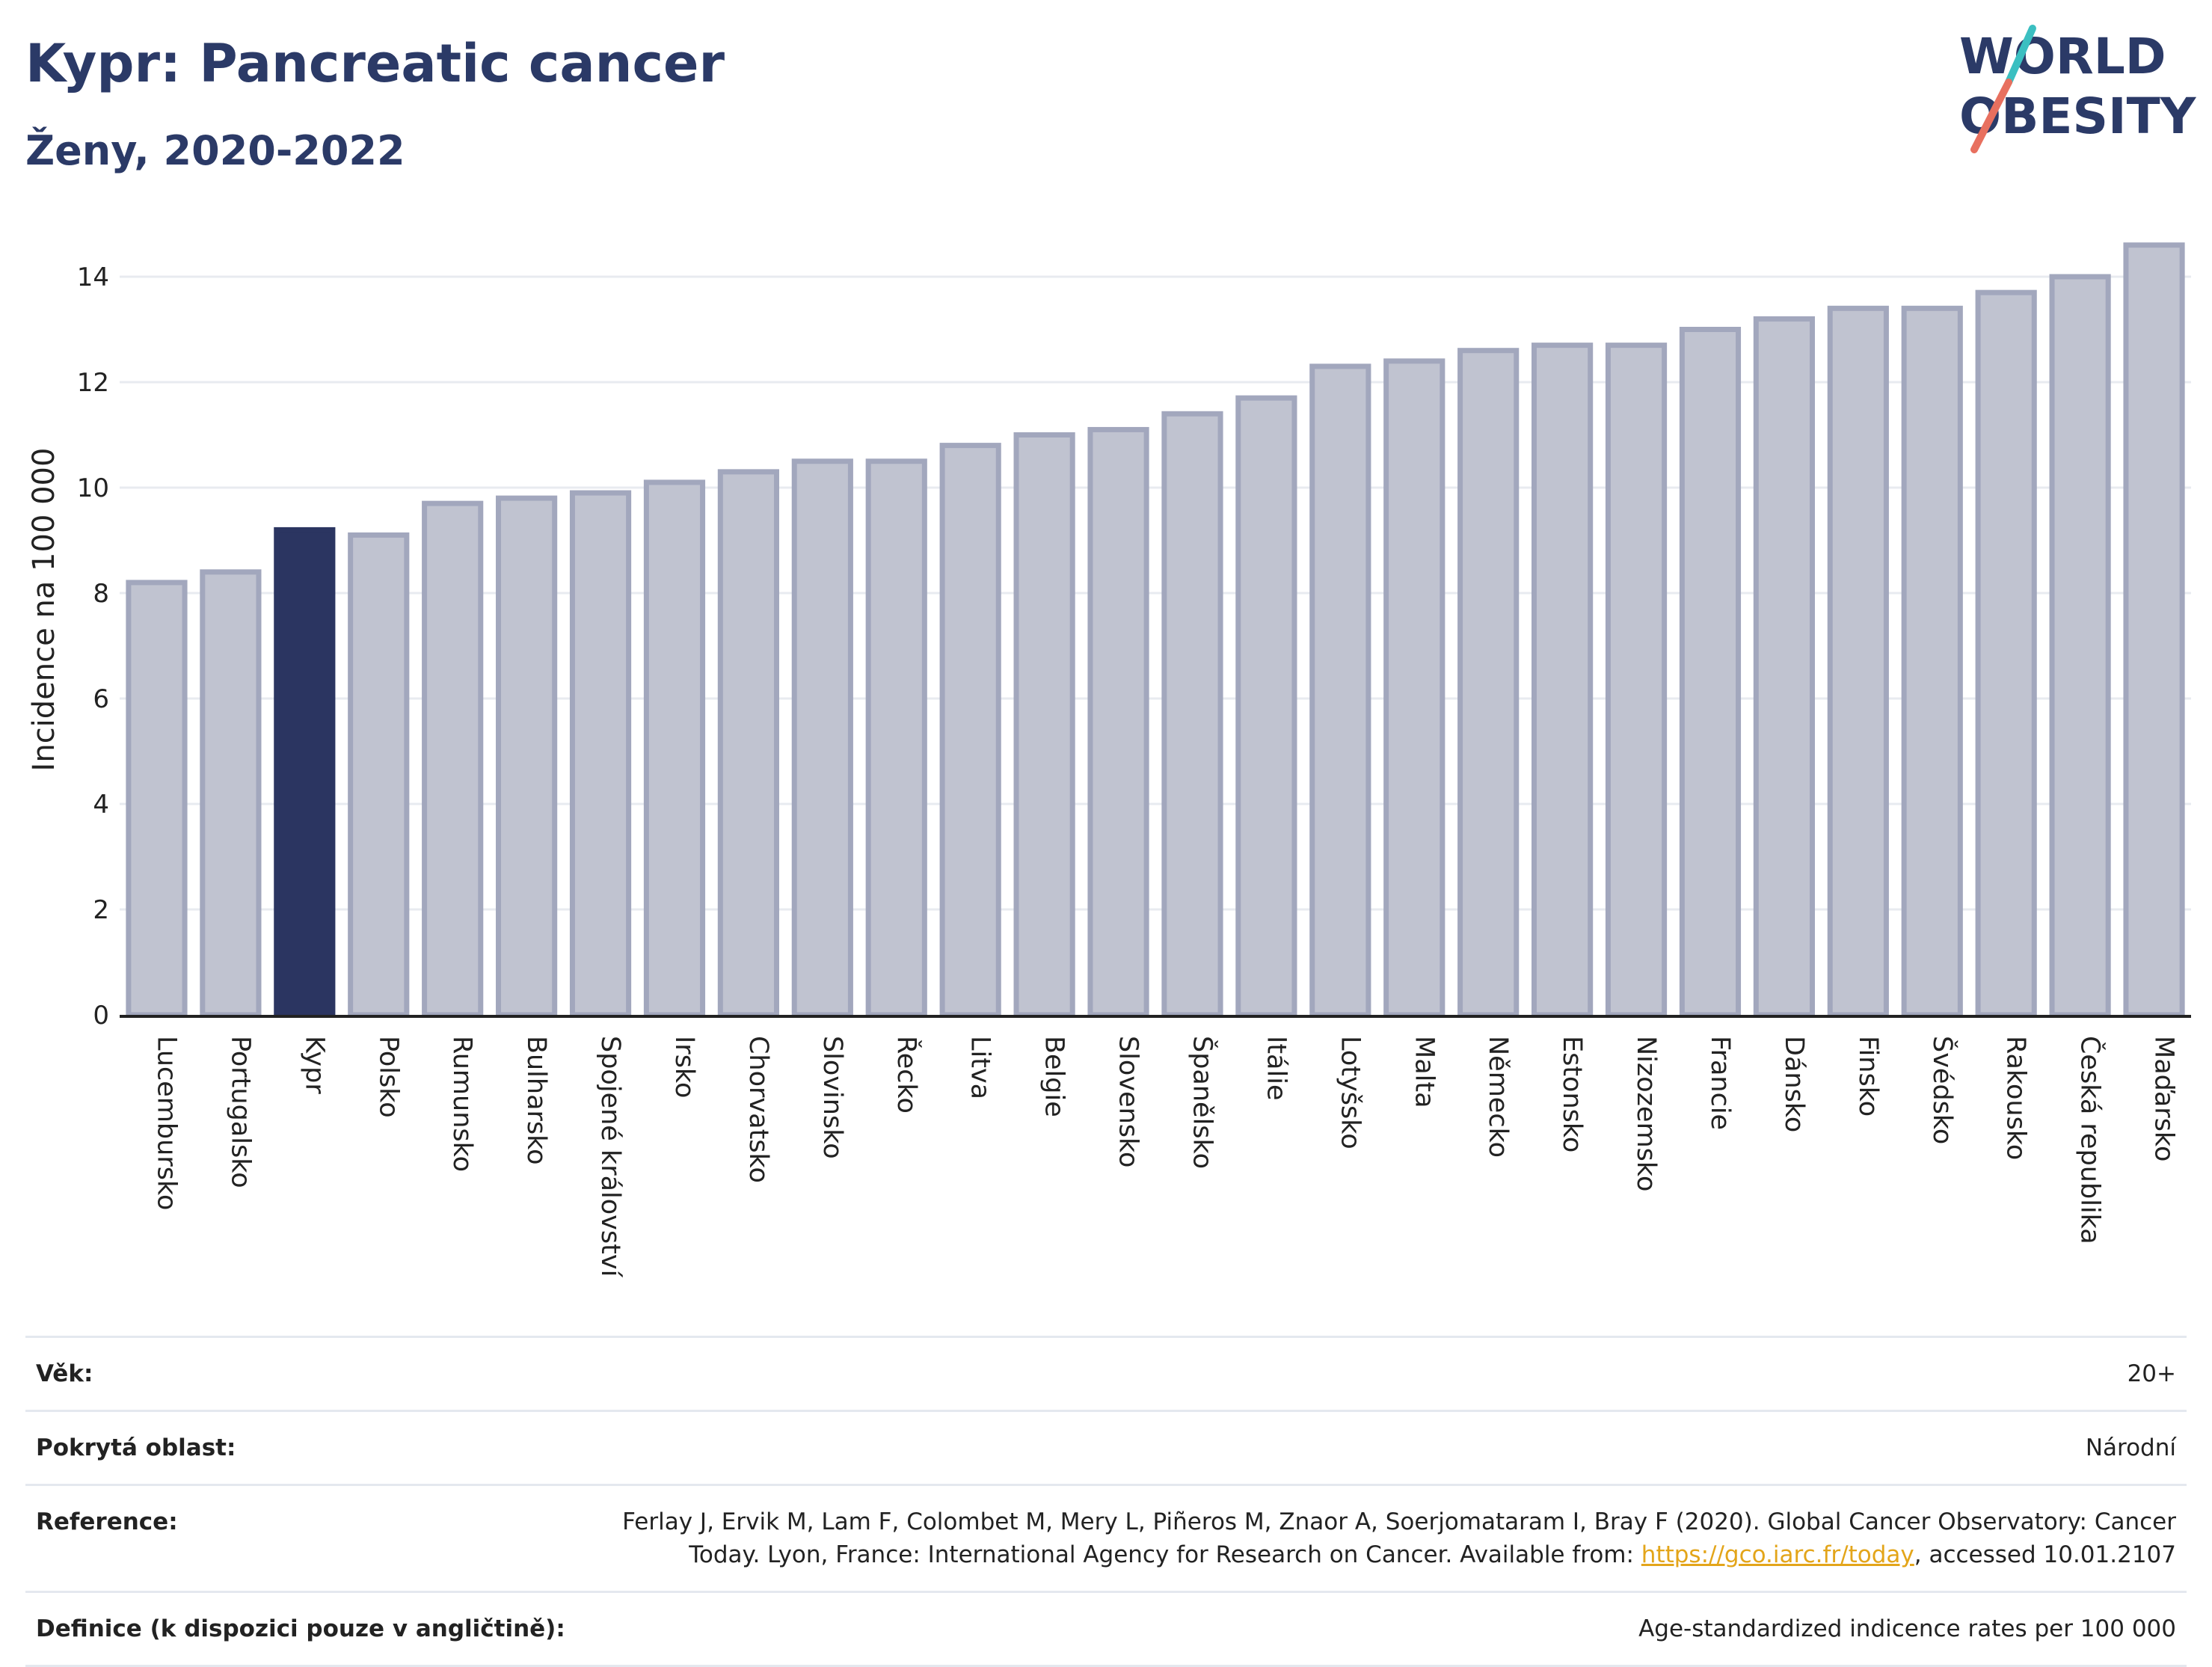 The image size is (2212, 1667). I want to click on x-tick-label: Rakousko, so click(2016, 1098).